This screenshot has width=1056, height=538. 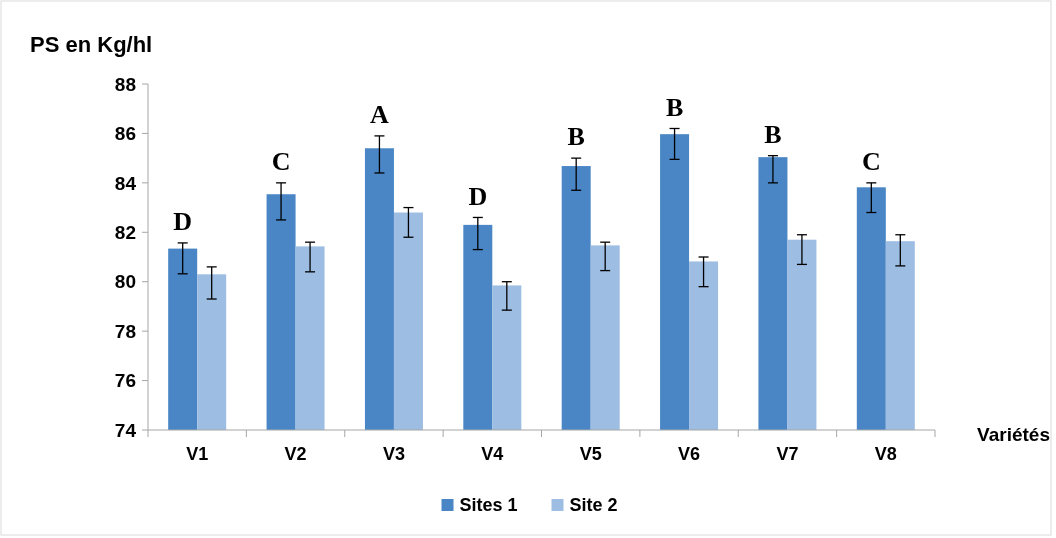 I want to click on x-tick-label: V7, so click(x=787, y=454).